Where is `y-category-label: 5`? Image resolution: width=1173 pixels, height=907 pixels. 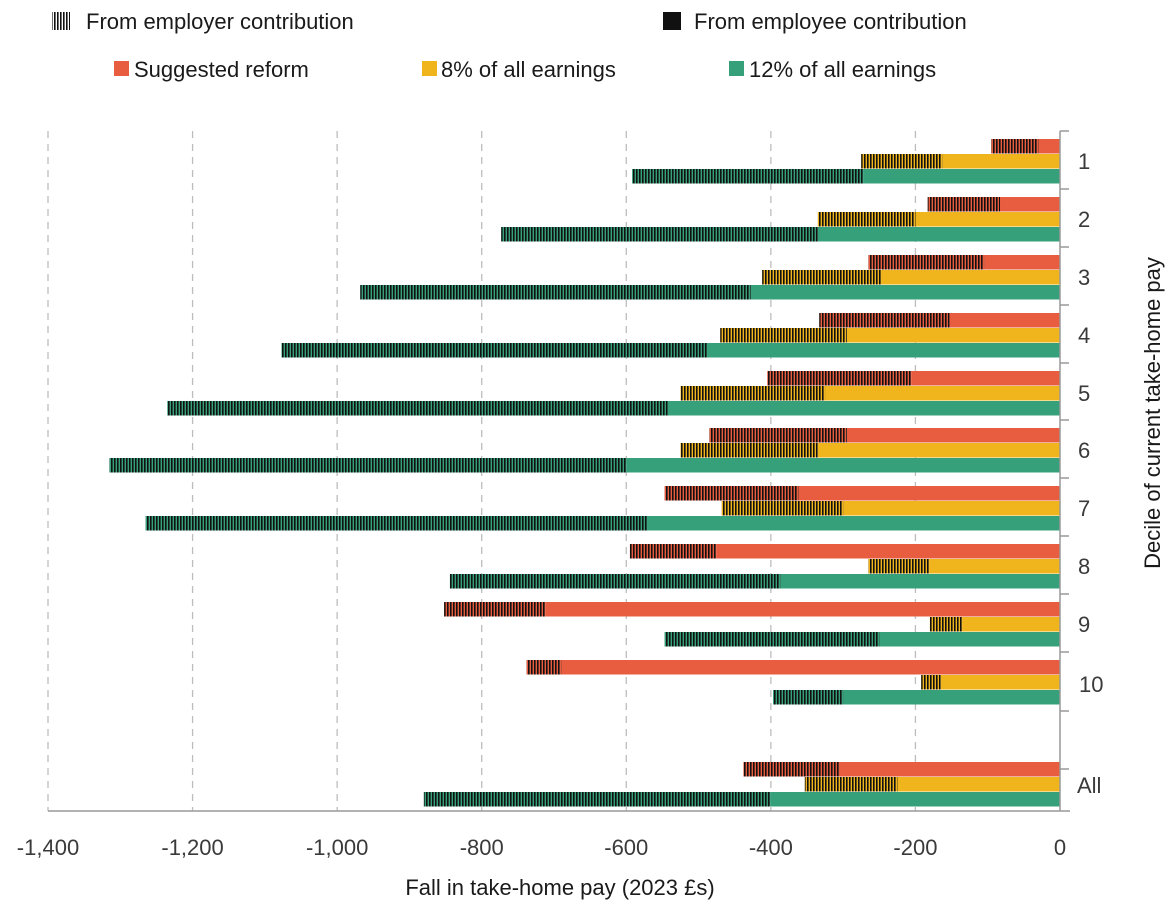
y-category-label: 5 is located at coordinates (1084, 393).